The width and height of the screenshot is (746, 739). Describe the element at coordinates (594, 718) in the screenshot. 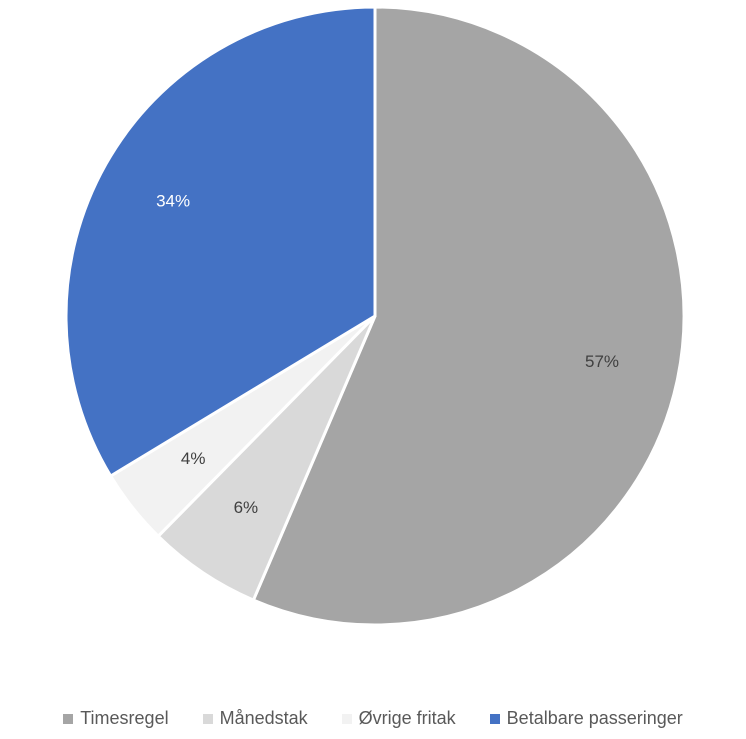

I see `legend-label: Betalbare passeringer` at that location.